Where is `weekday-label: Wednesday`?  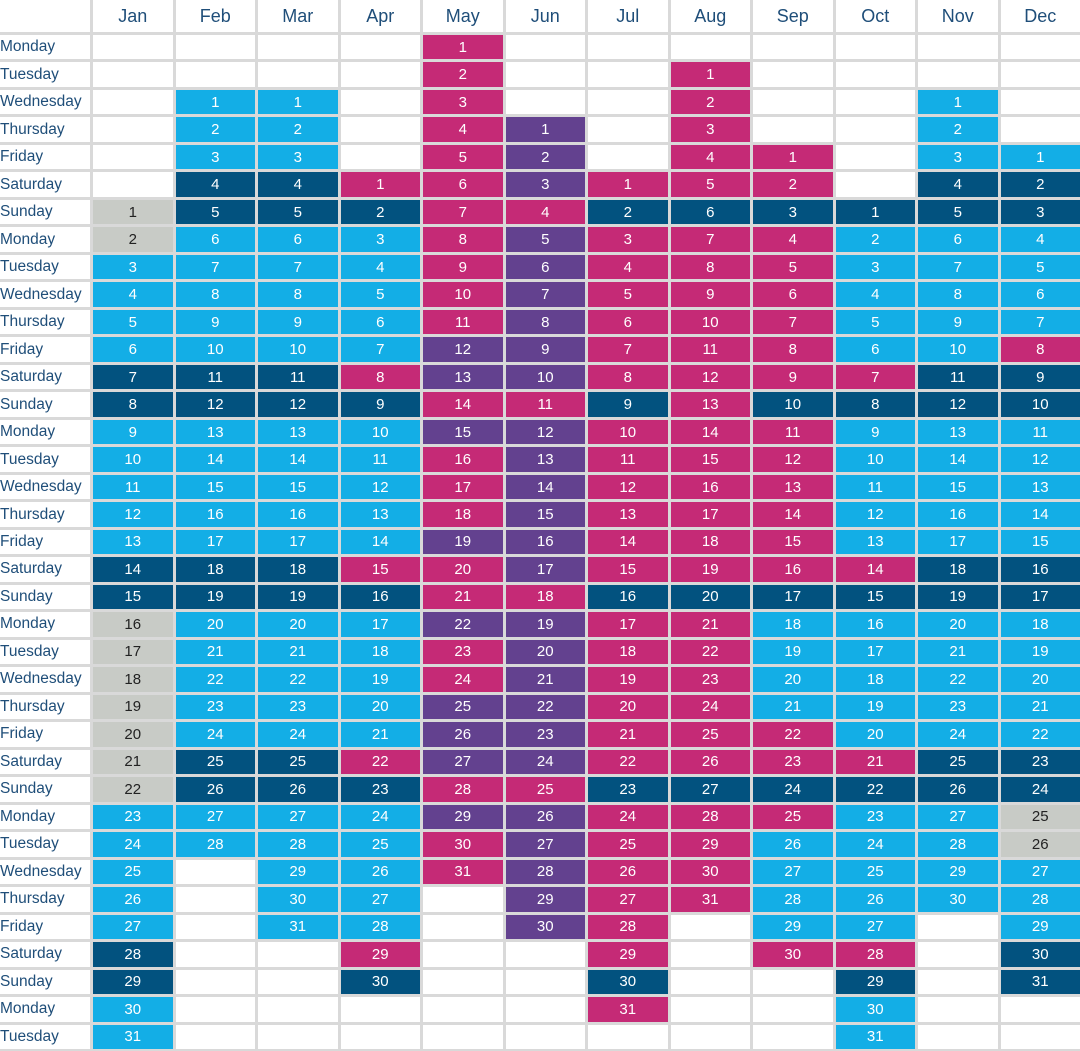 weekday-label: Wednesday is located at coordinates (45, 679).